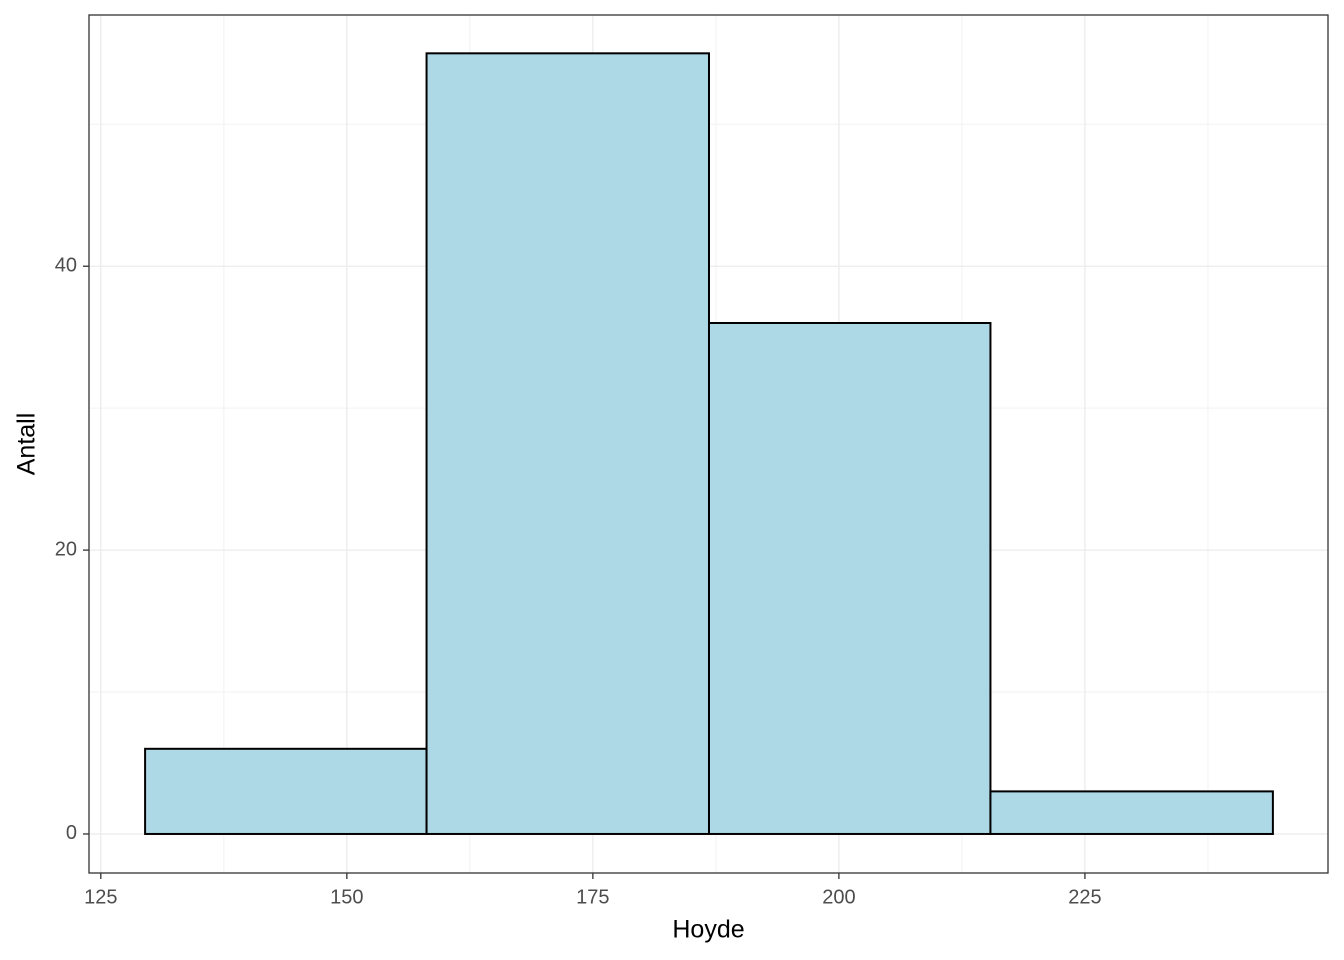 The height and width of the screenshot is (960, 1344). I want to click on y-tick-label: 40, so click(66, 266).